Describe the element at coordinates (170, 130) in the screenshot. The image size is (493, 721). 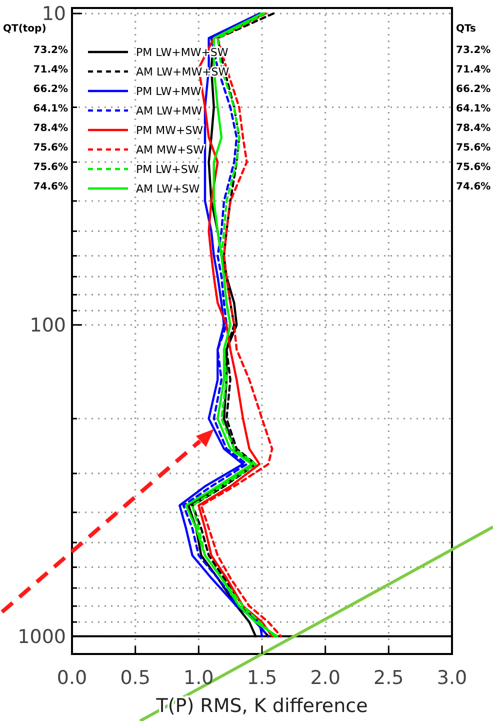
I see `legend-label: PM MW+SW` at that location.